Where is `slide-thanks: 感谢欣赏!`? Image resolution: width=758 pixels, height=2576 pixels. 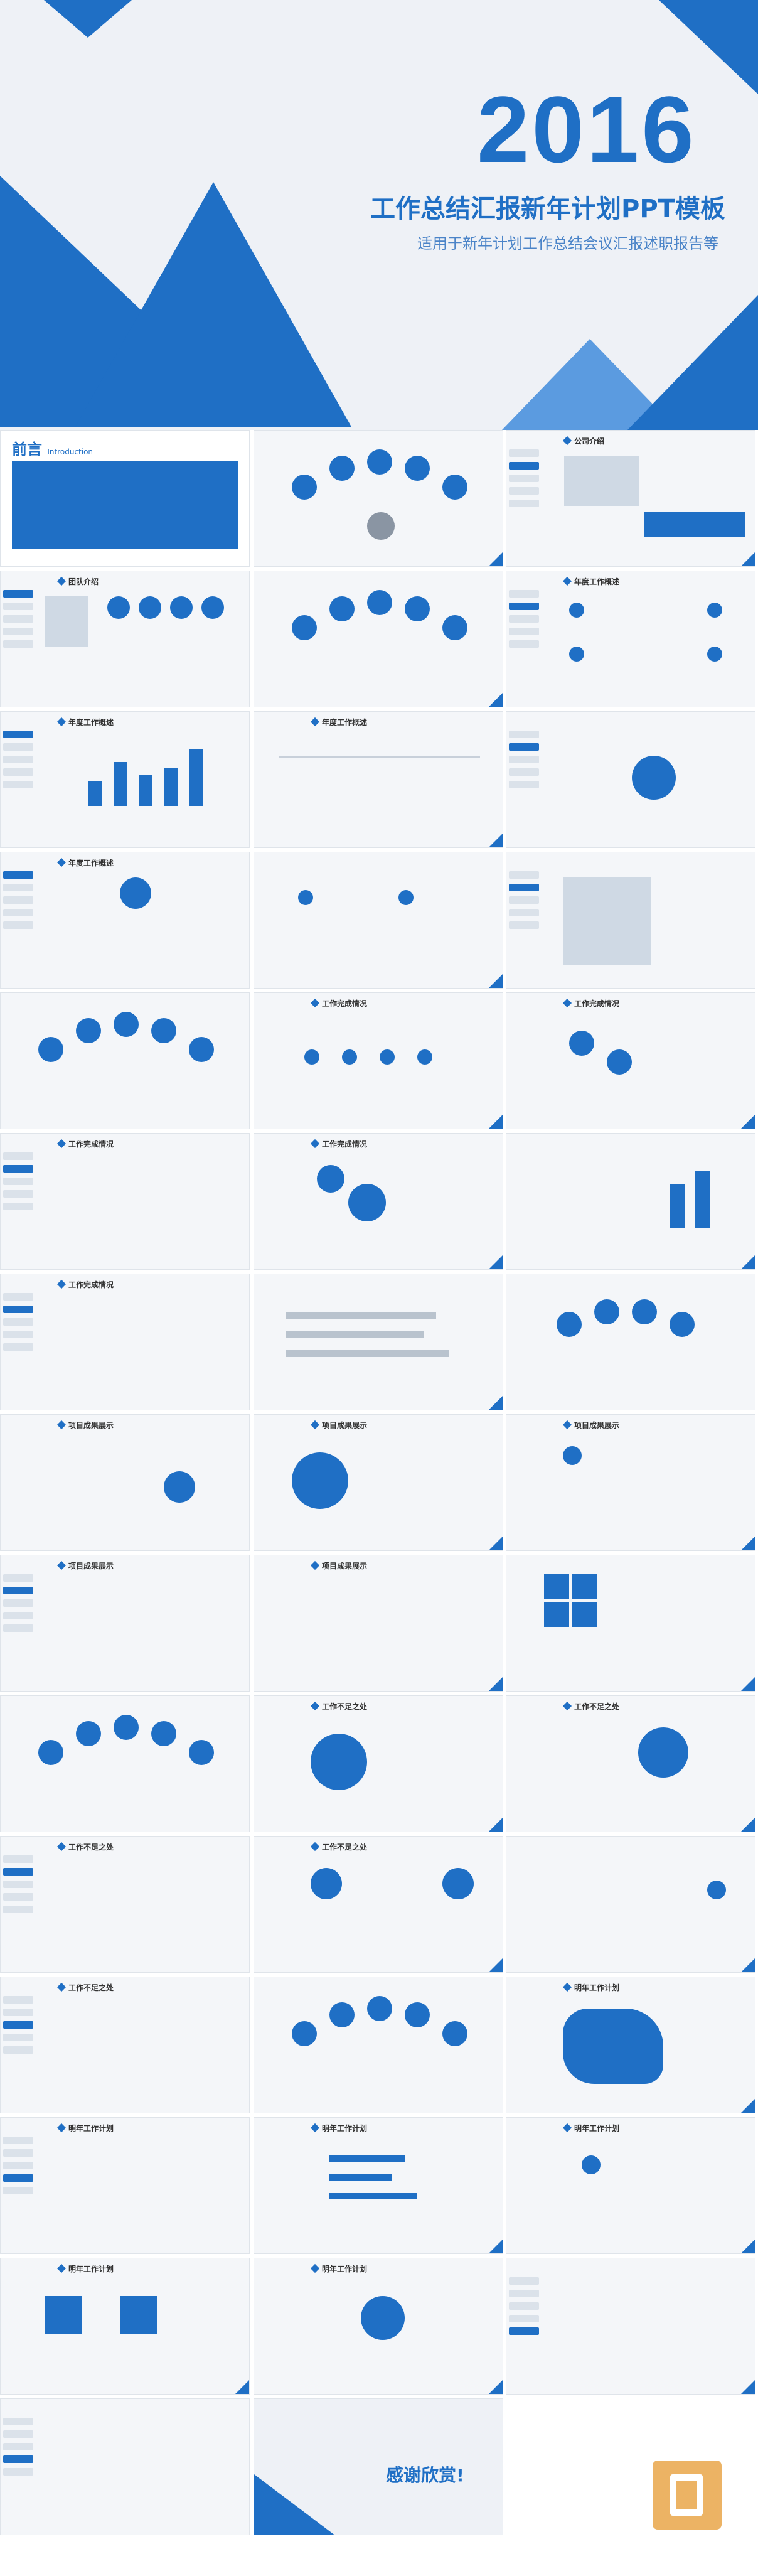 slide-thanks: 感谢欣赏! is located at coordinates (378, 2466).